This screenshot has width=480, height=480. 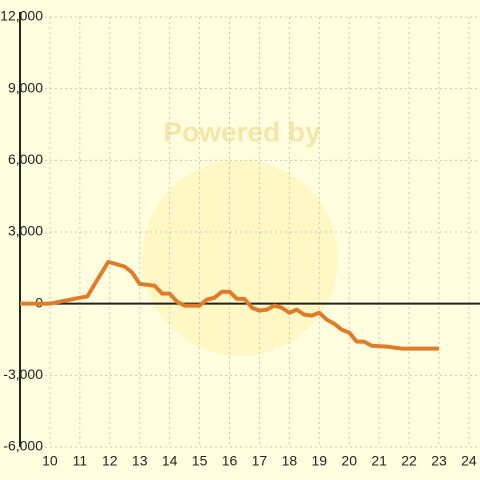 I want to click on x-tick-label: 23, so click(x=439, y=461).